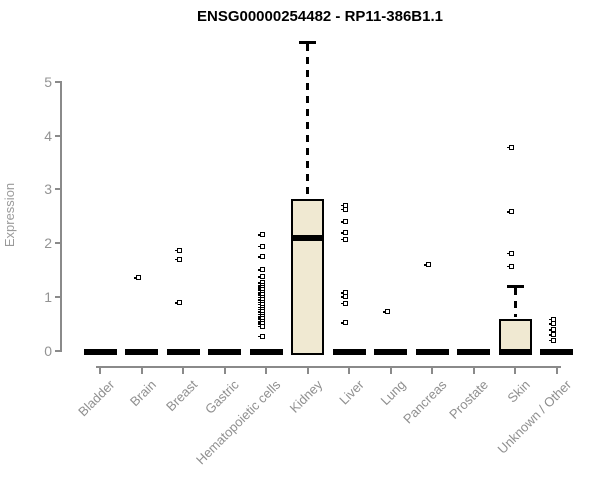 This screenshot has width=600, height=500. Describe the element at coordinates (425, 402) in the screenshot. I see `x-tick-label-pancreas: Pancreas` at that location.